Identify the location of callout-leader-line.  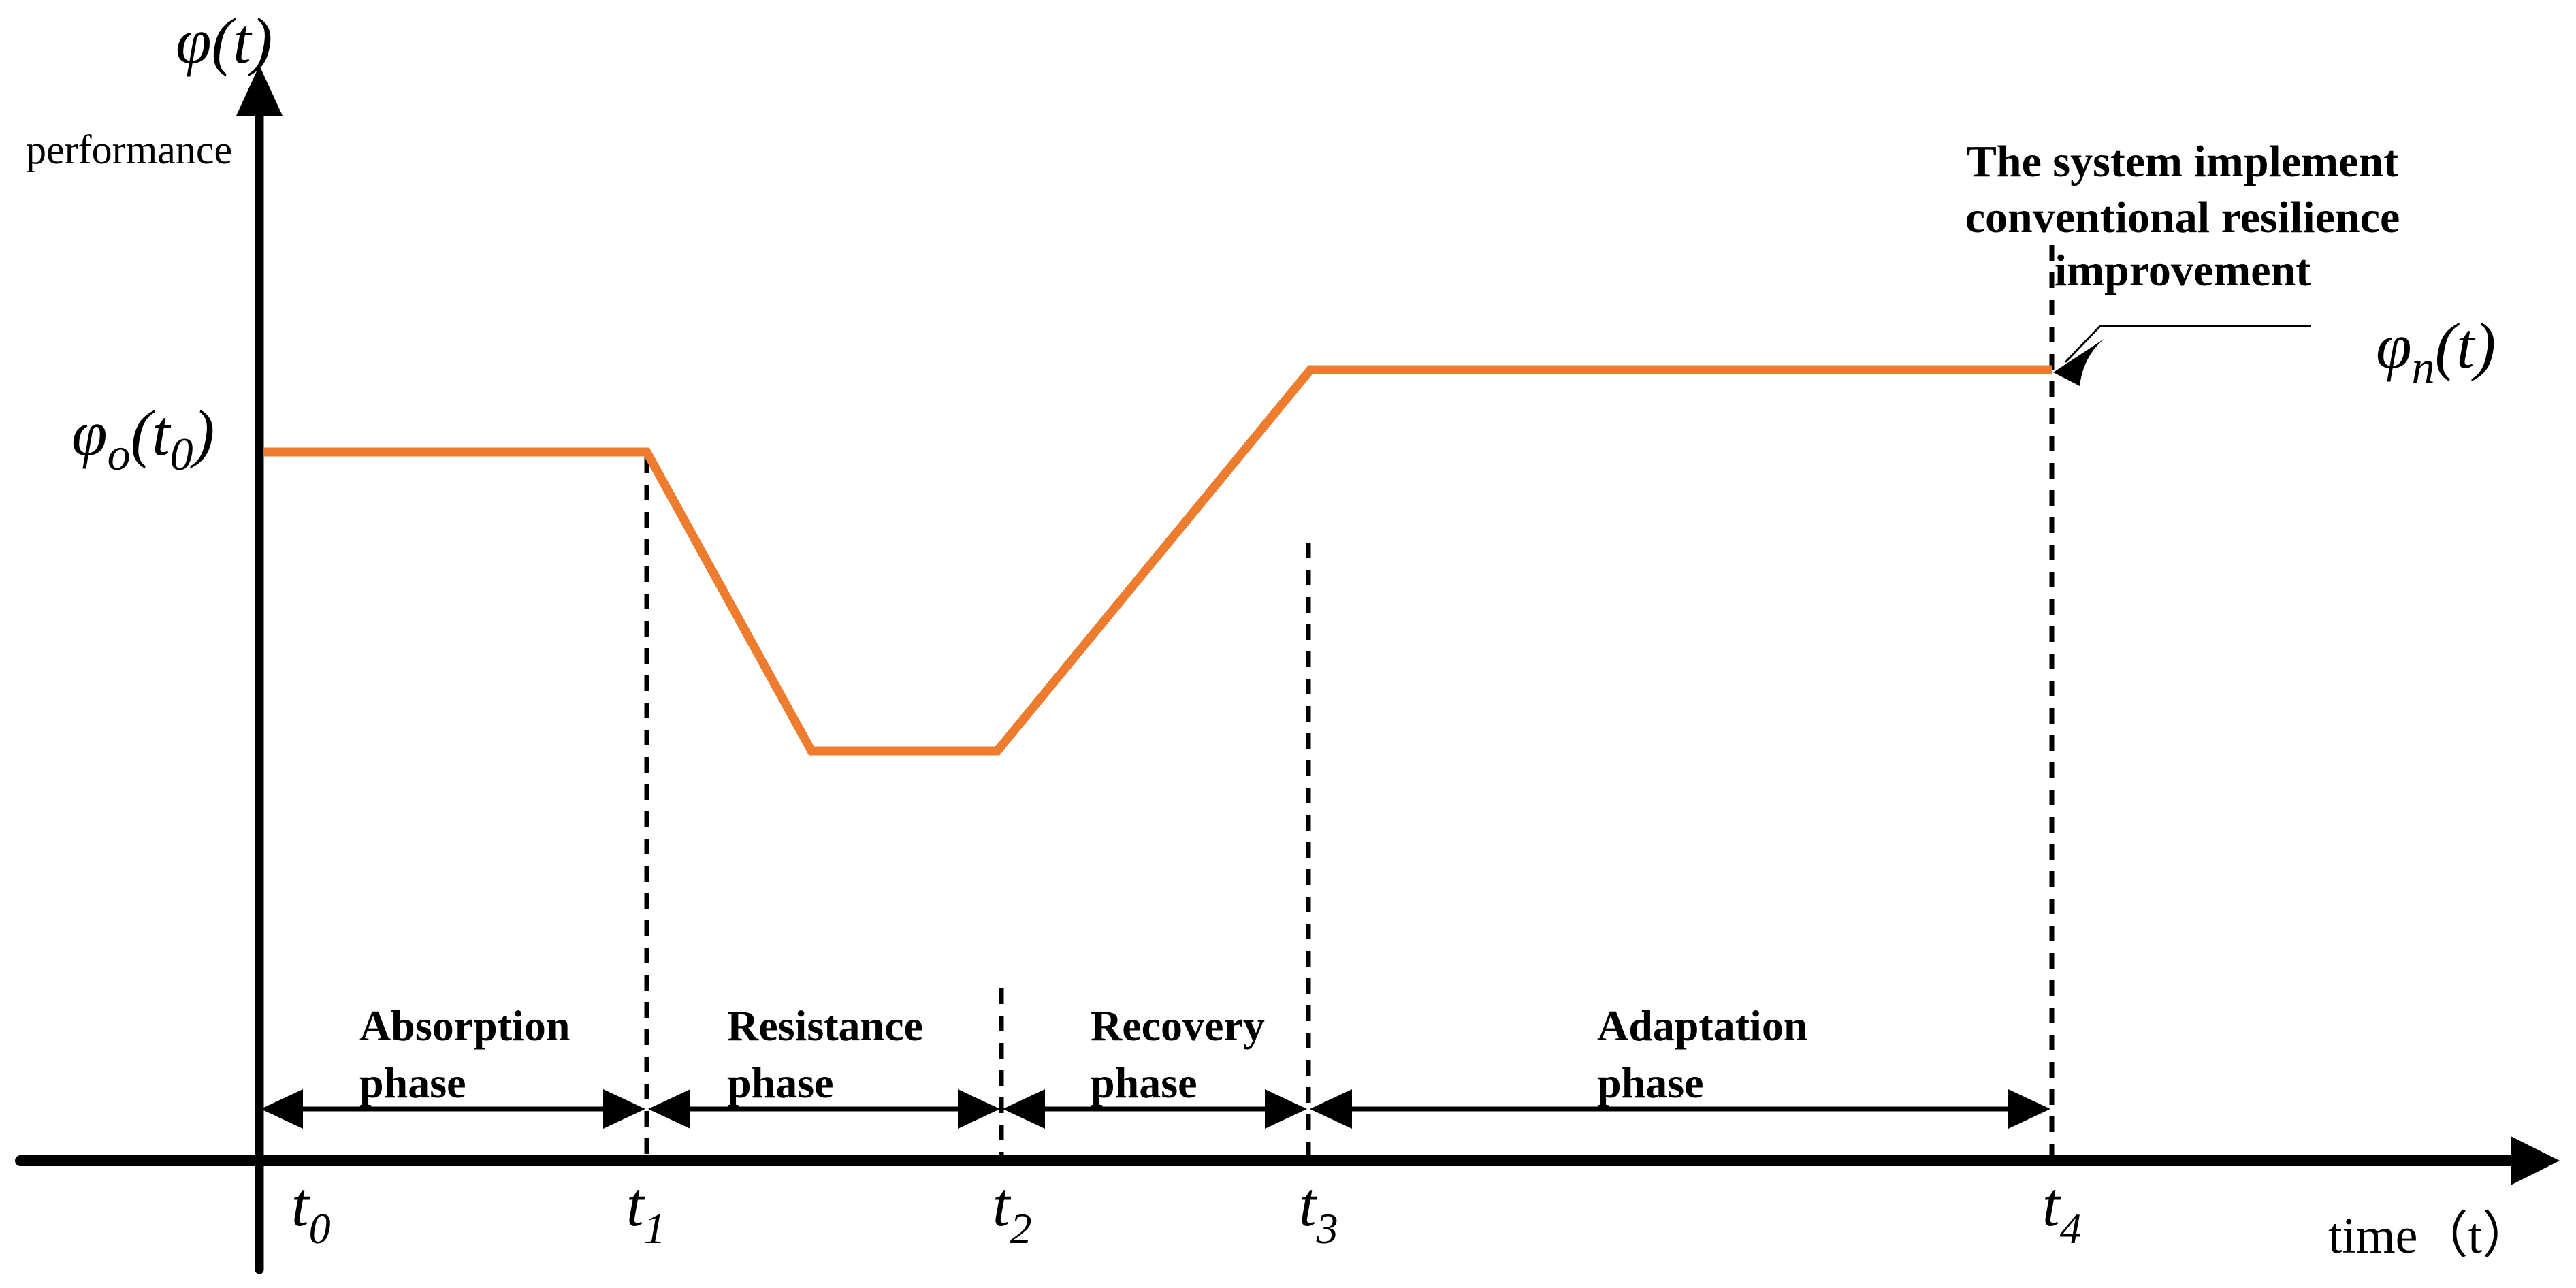
(2188, 344).